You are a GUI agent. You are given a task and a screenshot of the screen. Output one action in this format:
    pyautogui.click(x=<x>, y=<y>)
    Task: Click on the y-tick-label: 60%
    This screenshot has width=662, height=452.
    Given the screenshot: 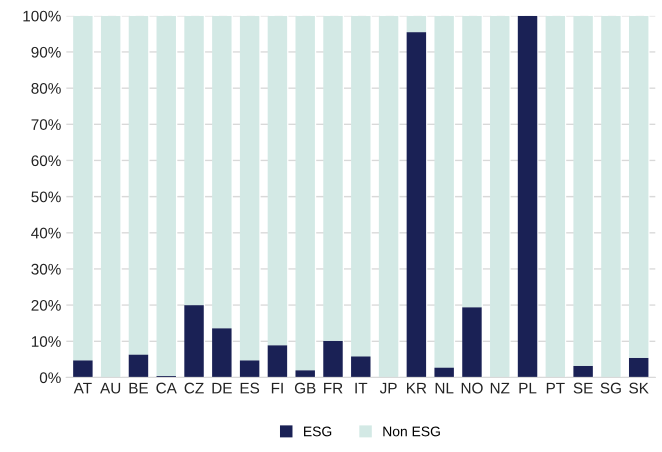 What is the action you would take?
    pyautogui.click(x=46, y=160)
    